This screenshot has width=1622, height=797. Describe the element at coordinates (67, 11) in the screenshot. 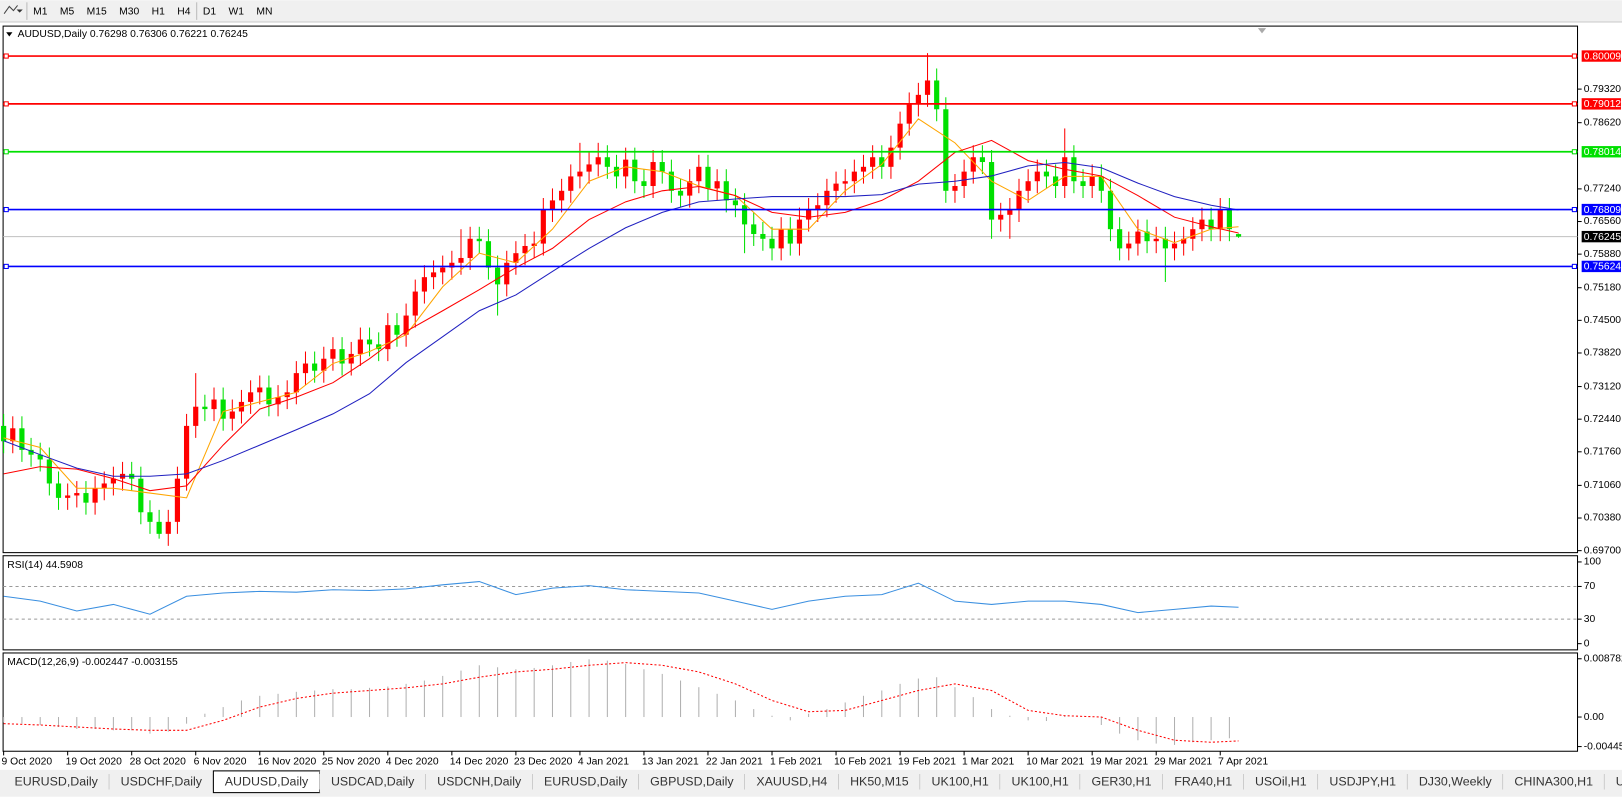

I see `timeframe-button: M5` at that location.